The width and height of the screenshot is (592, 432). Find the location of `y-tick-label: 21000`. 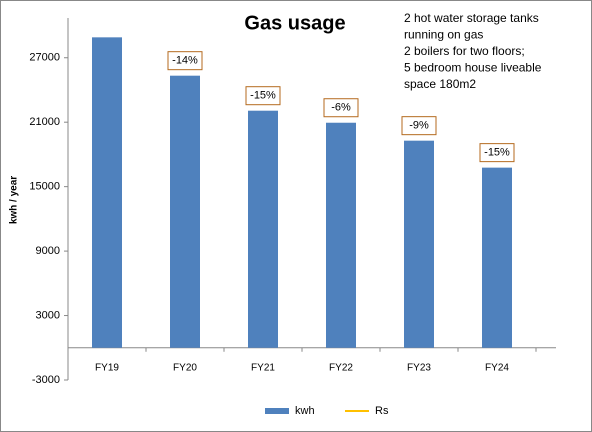

y-tick-label: 21000 is located at coordinates (44, 122).